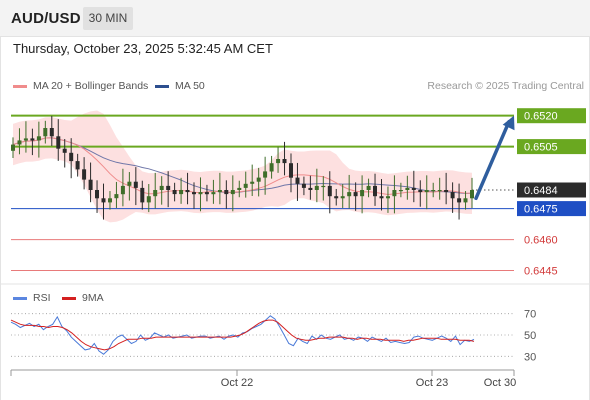  I want to click on symbol-title: AUD/USD, so click(46, 18).